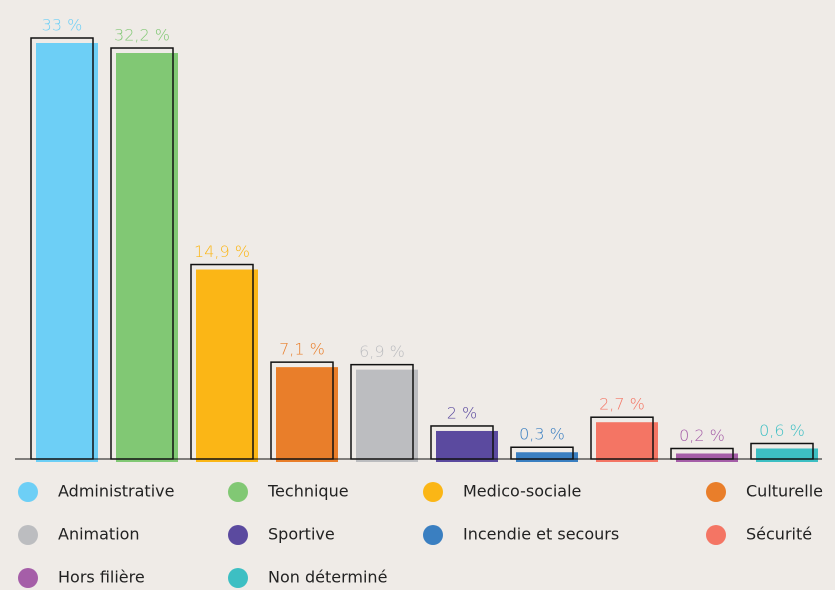 Image resolution: width=835 pixels, height=590 pixels. What do you see at coordinates (779, 534) in the screenshot?
I see `legend-label: Sécurité` at bounding box center [779, 534].